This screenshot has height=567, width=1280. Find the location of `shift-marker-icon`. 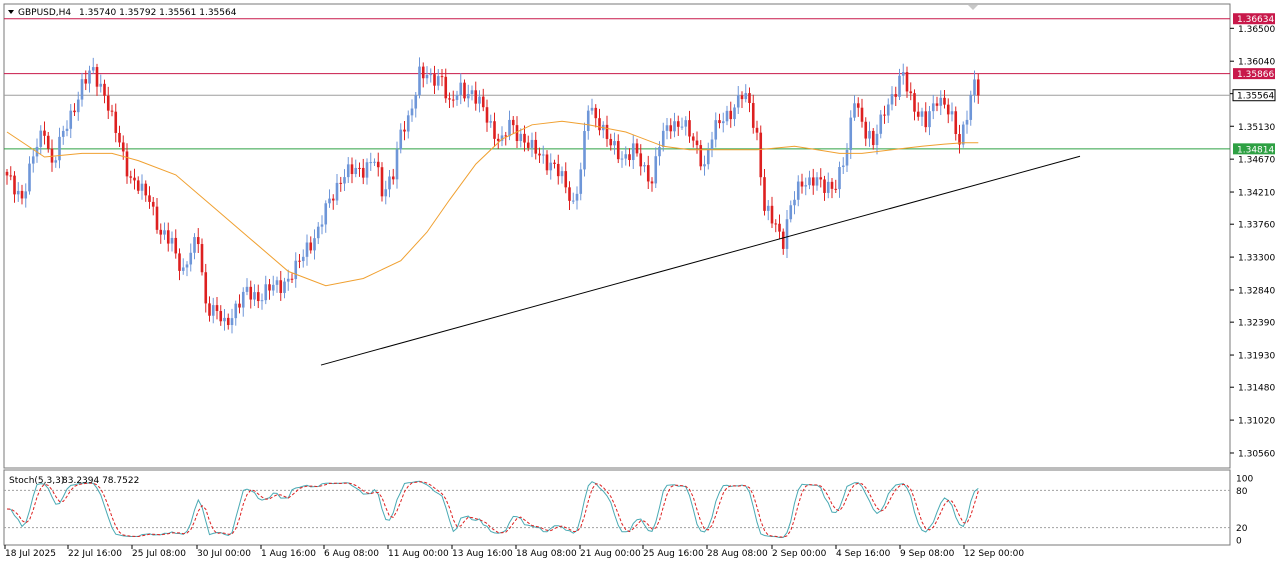

shift-marker-icon is located at coordinates (973, 7).